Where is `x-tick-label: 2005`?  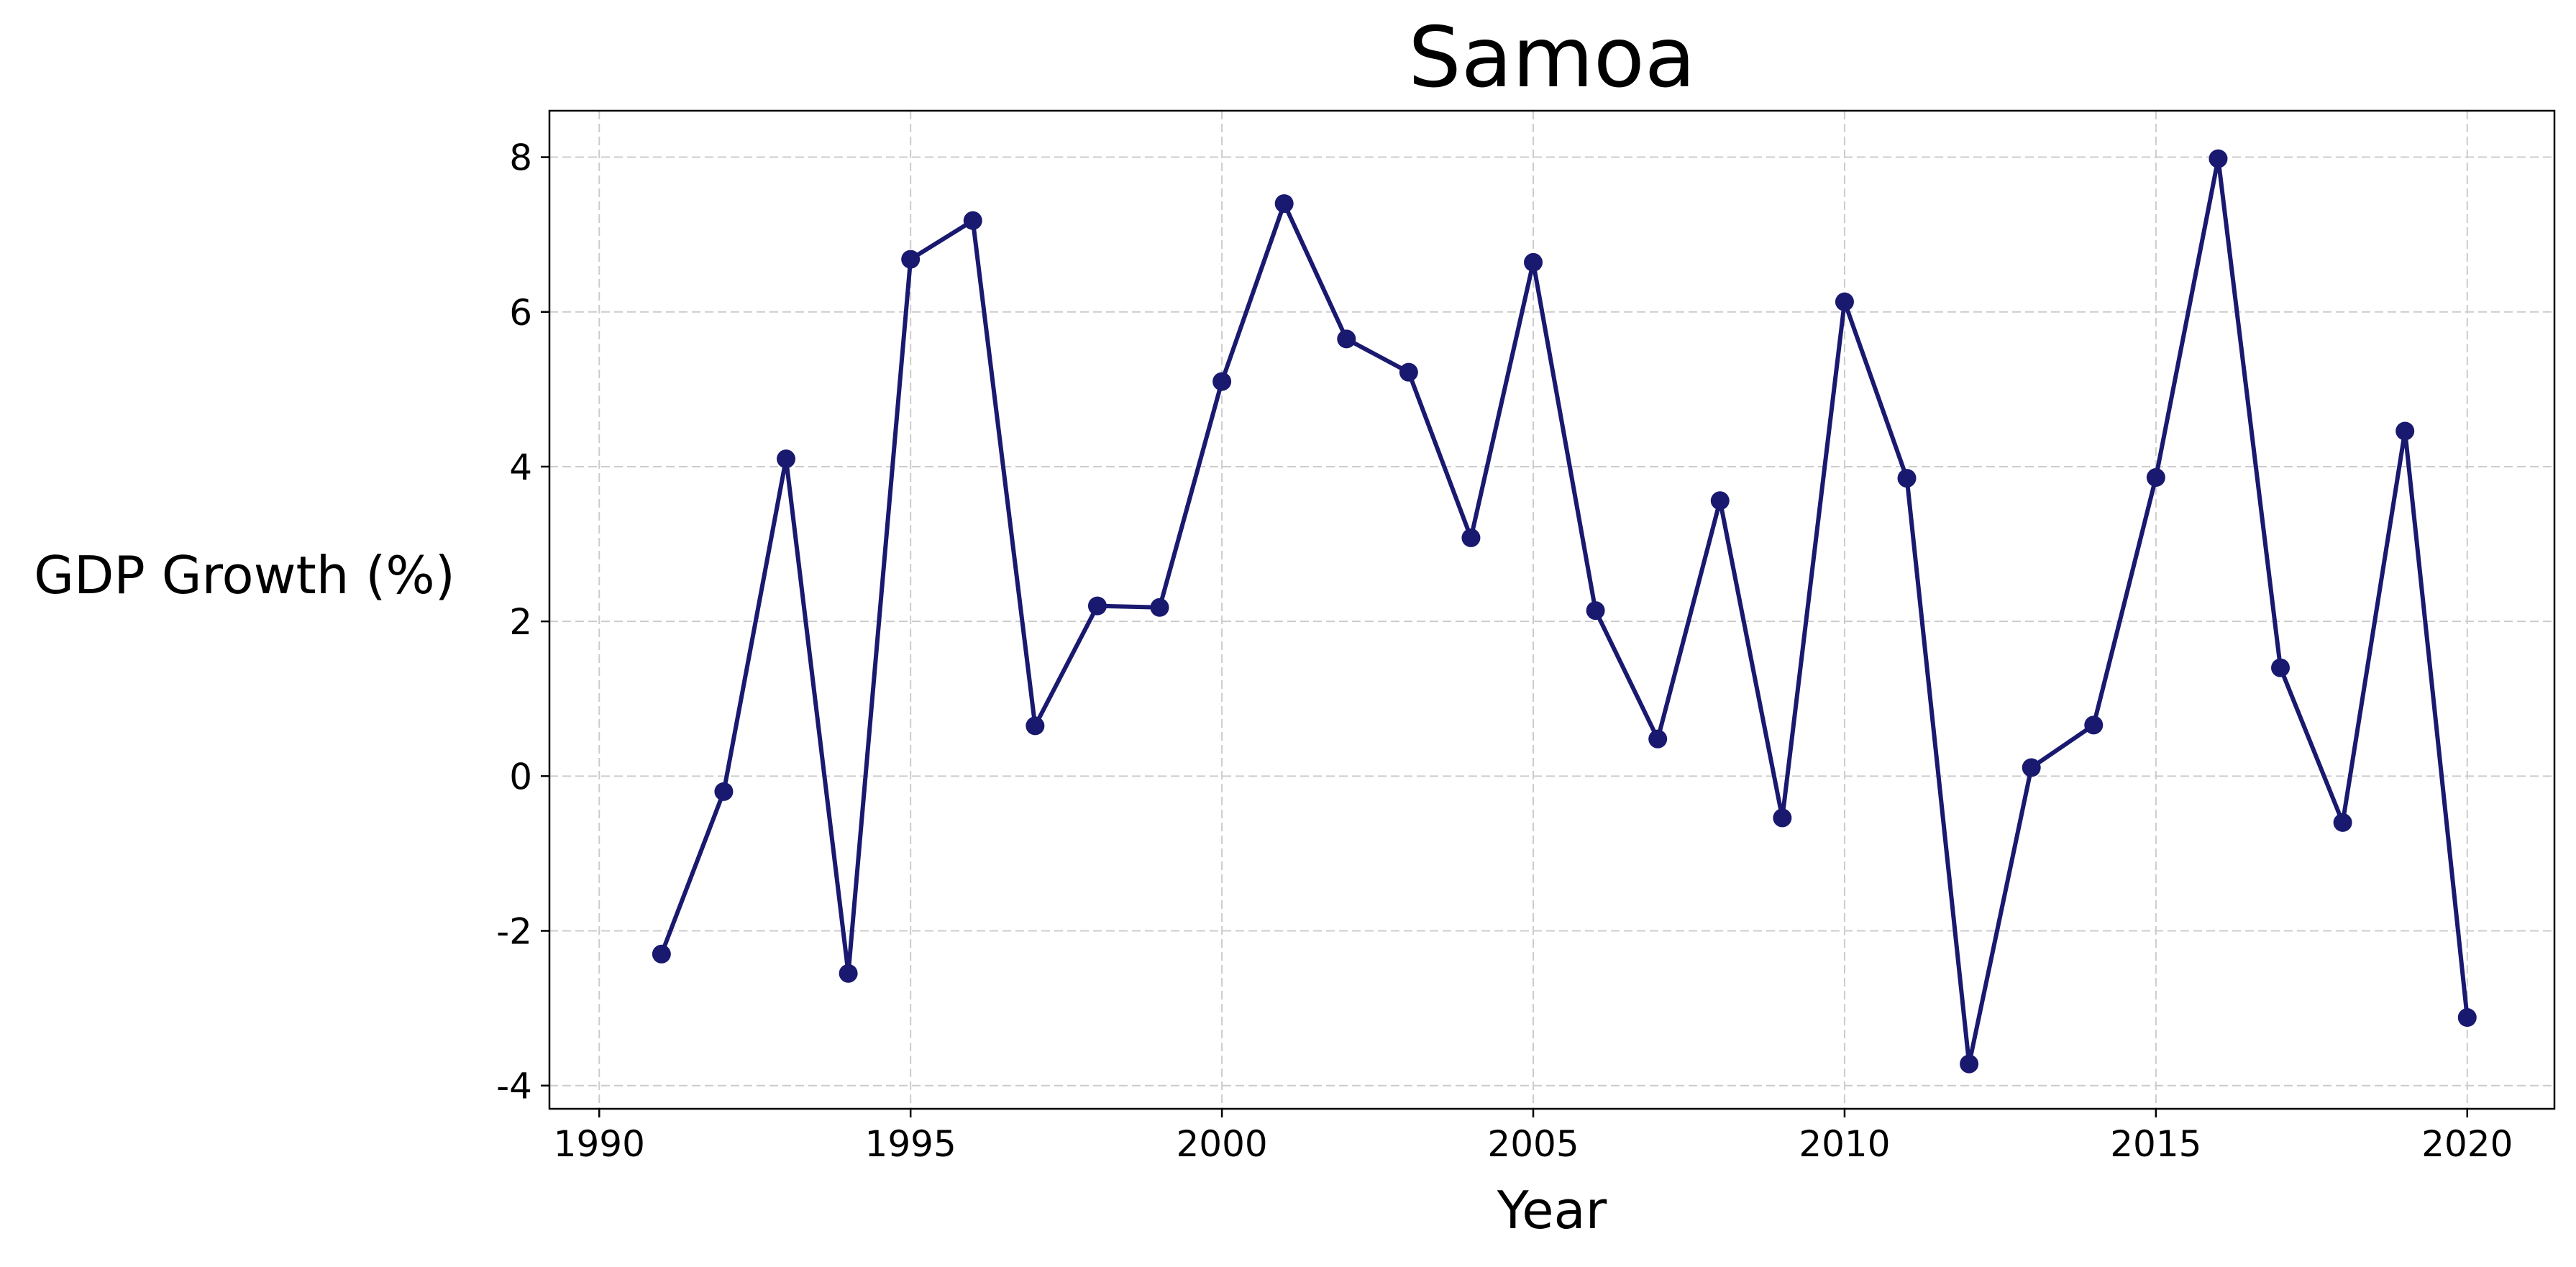
x-tick-label: 2005 is located at coordinates (1533, 1144).